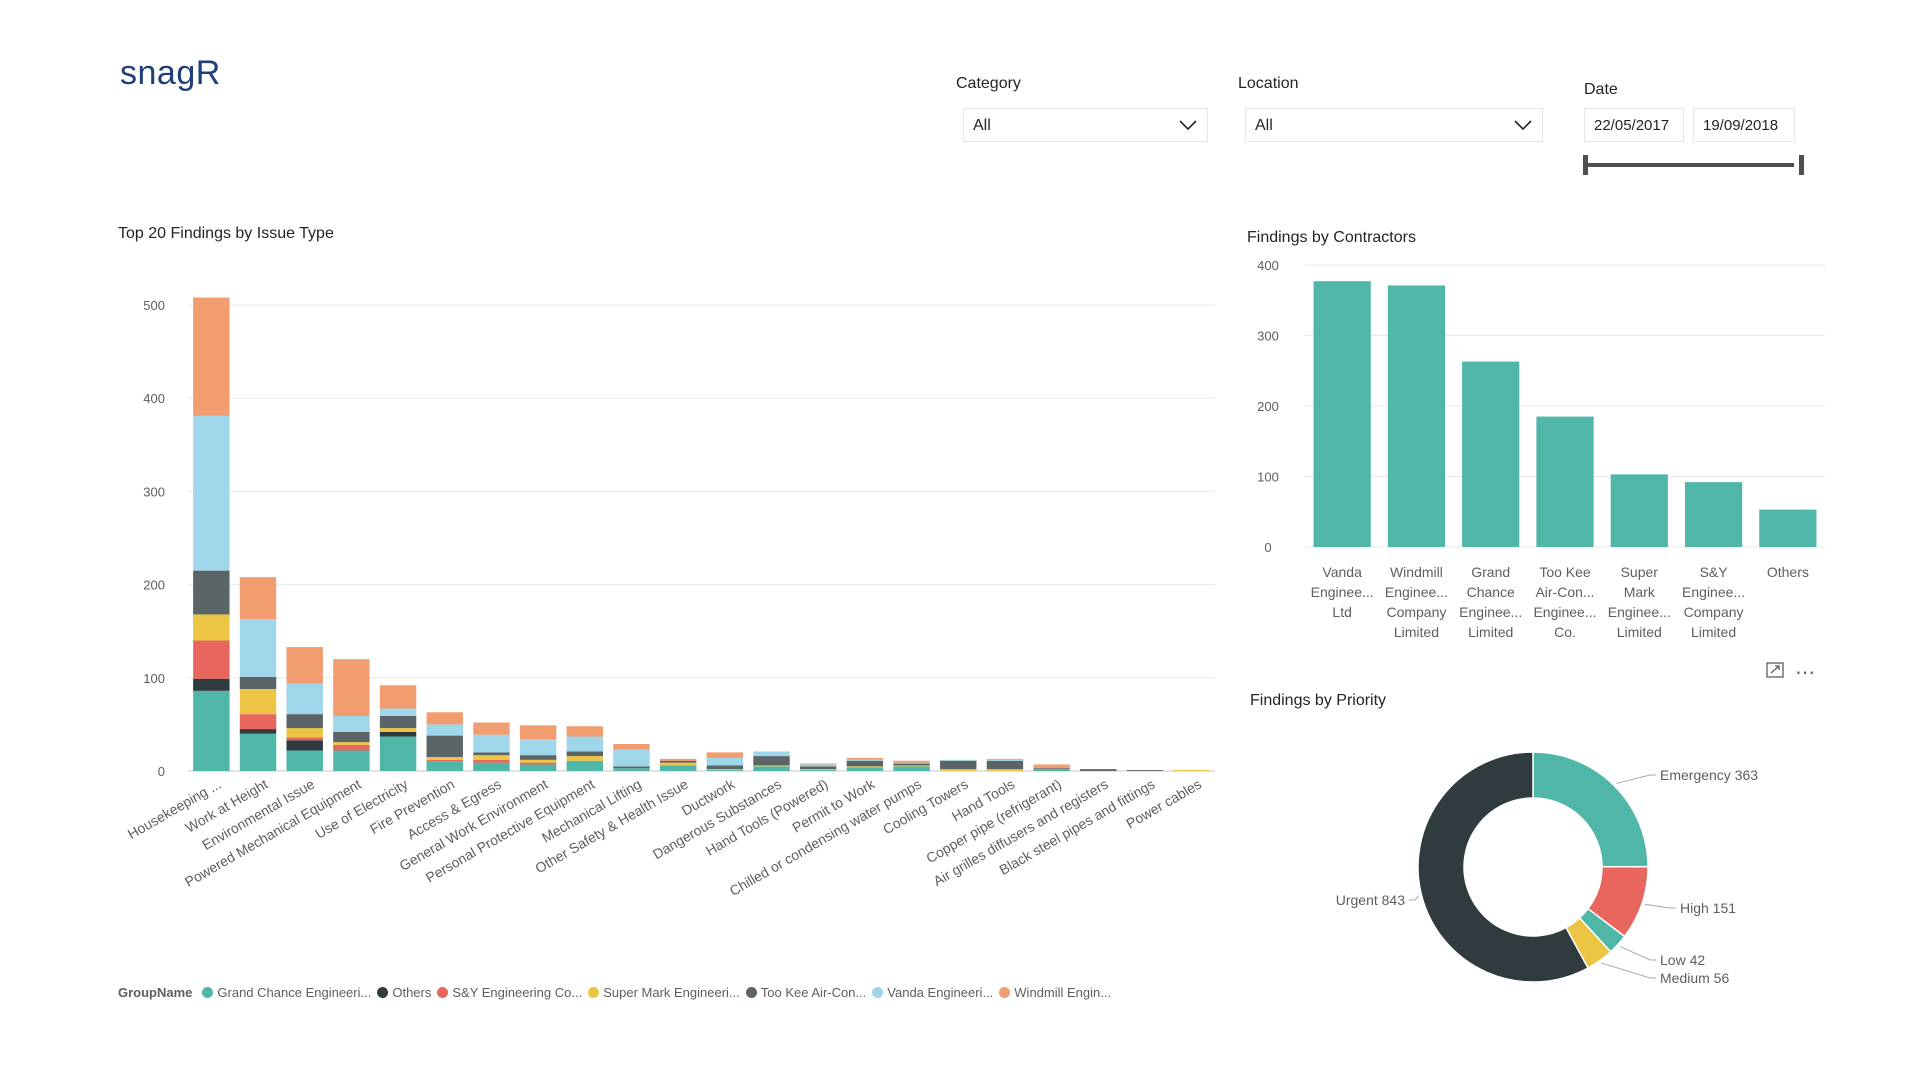 The image size is (1920, 1080). Describe the element at coordinates (1085, 125) in the screenshot. I see `category-dropdown: All` at that location.